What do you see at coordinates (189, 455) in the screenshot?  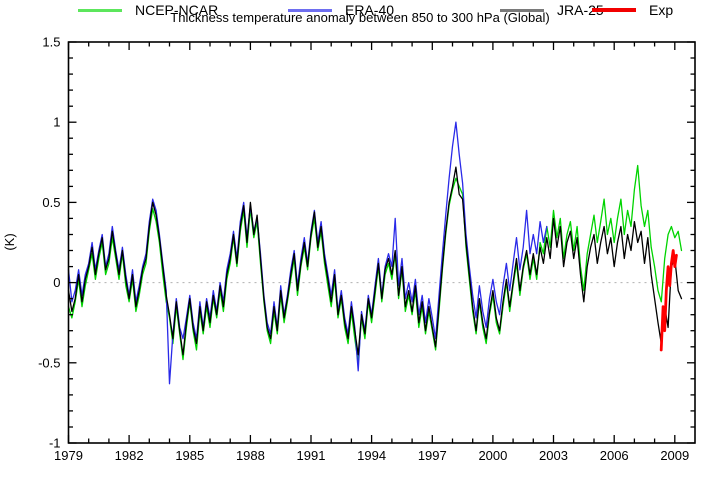 I see `svg-text: 1985` at bounding box center [189, 455].